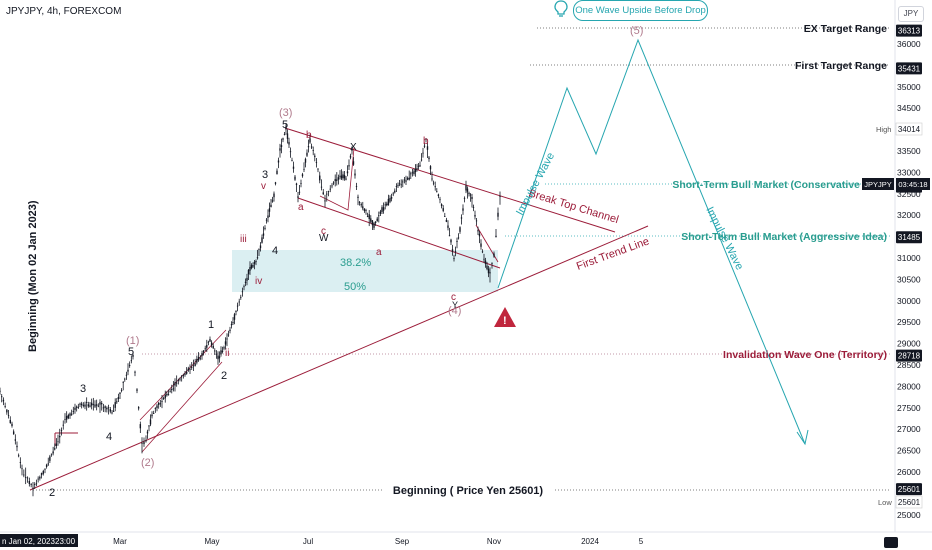 Image resolution: width=932 pixels, height=550 pixels. Describe the element at coordinates (454, 311) in the screenshot. I see `wave-4-major: (4)` at that location.